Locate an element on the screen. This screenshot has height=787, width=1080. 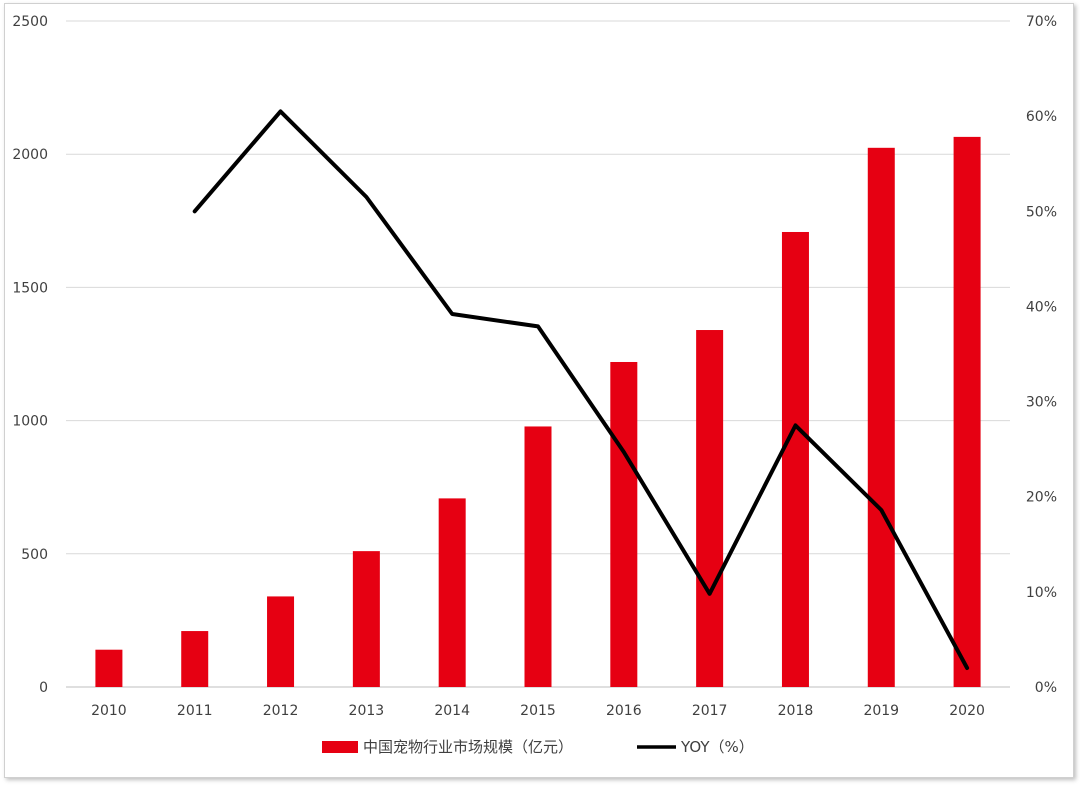
legend-bar-label: 中国宠物行业市场规模（亿元） is located at coordinates (468, 747).